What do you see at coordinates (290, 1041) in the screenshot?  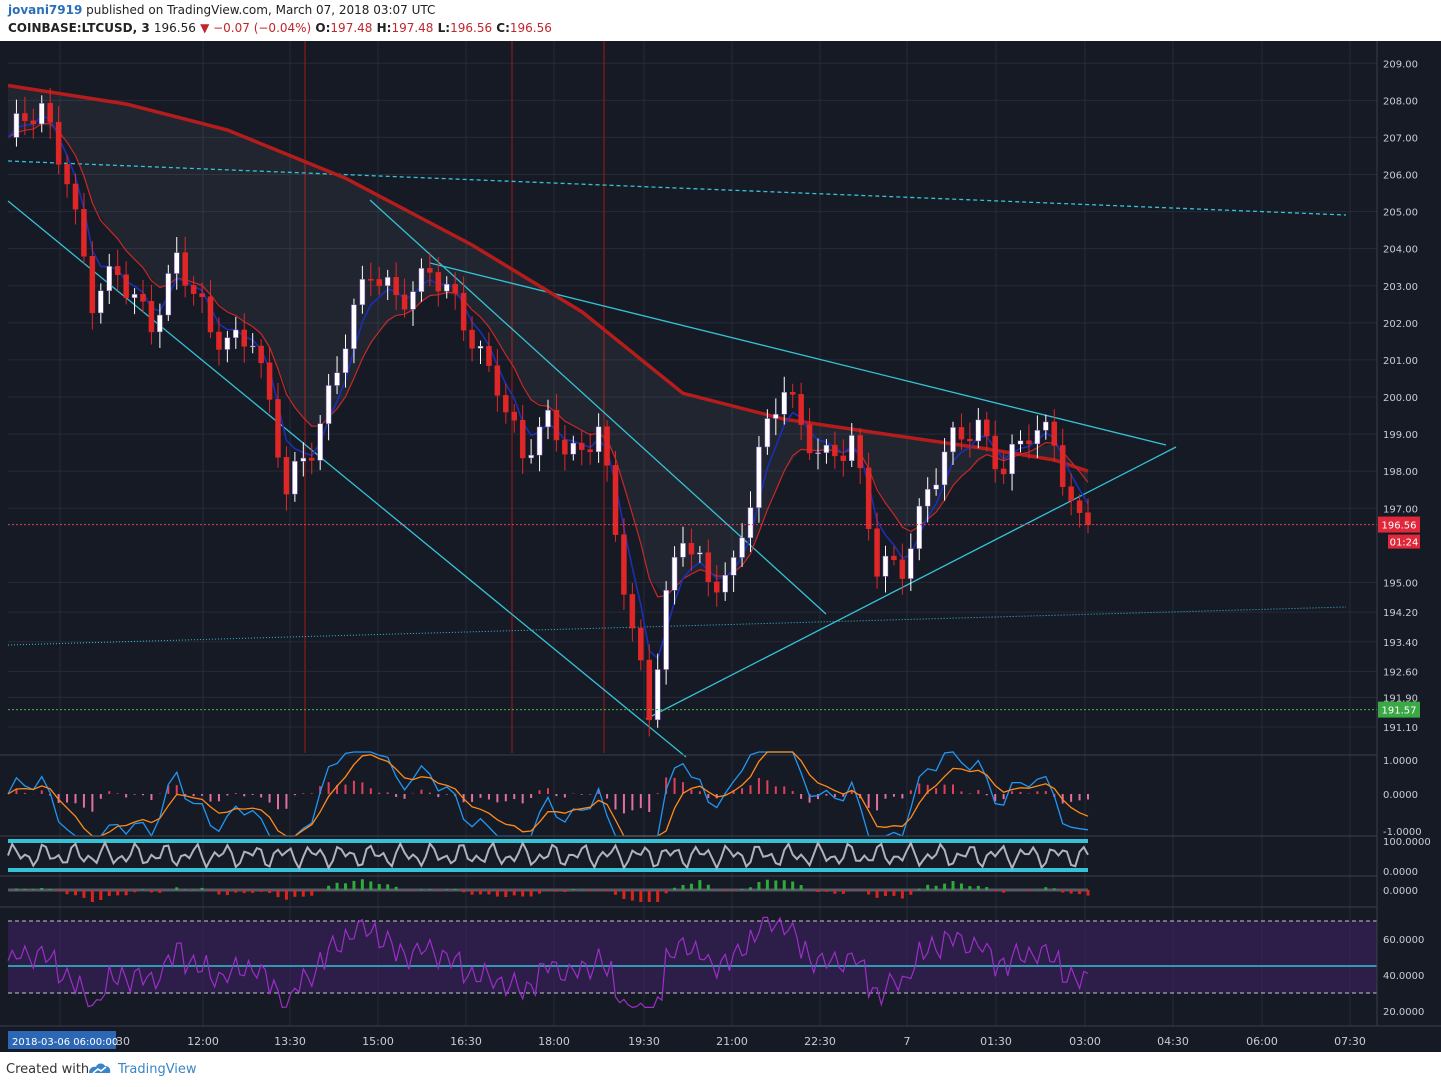 I see `x-tick-label: 13:30` at bounding box center [290, 1041].